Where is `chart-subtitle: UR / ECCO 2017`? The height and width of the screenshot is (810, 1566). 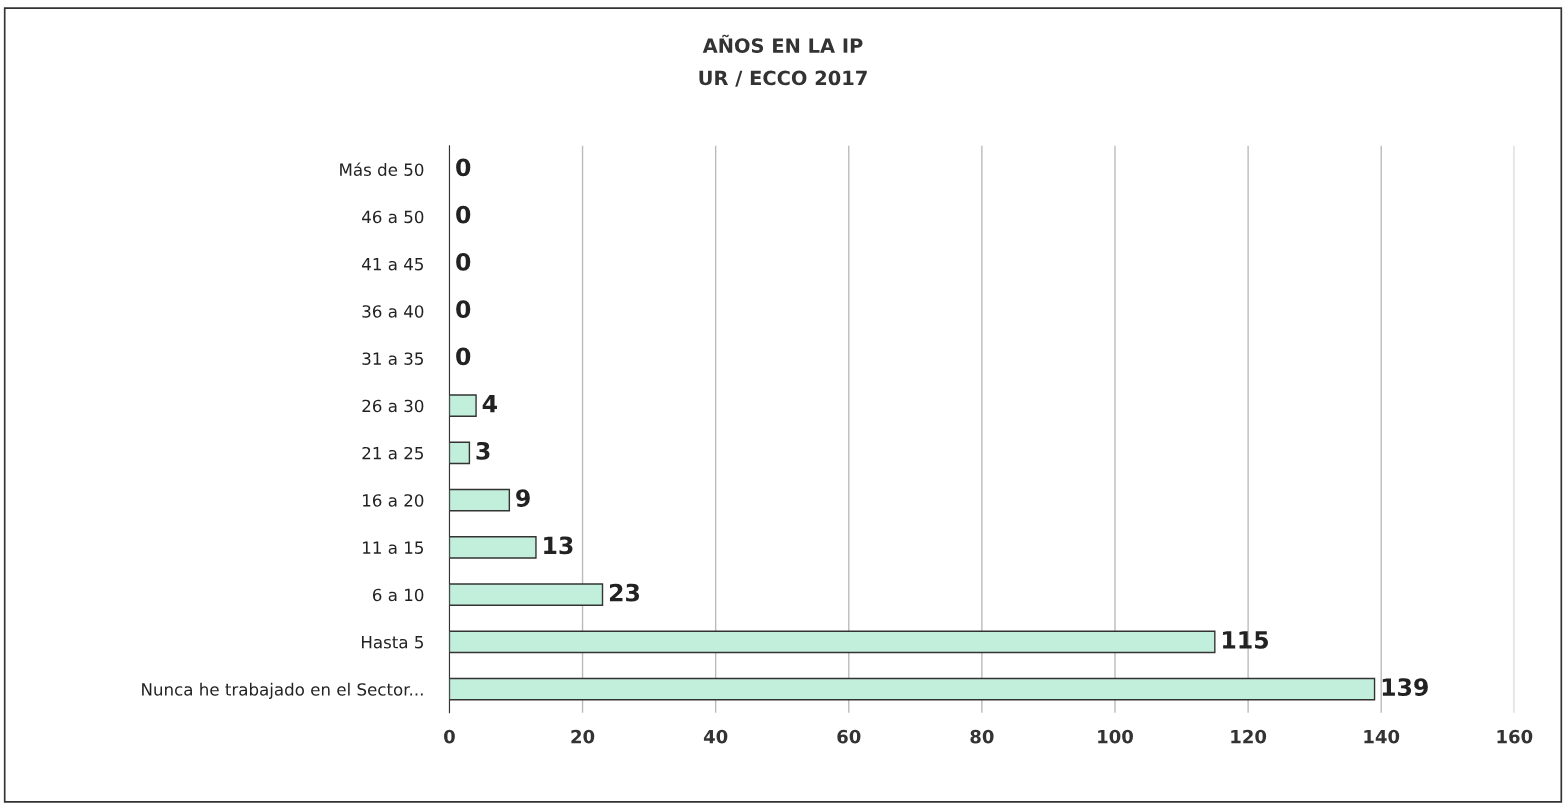
chart-subtitle: UR / ECCO 2017 is located at coordinates (783, 78).